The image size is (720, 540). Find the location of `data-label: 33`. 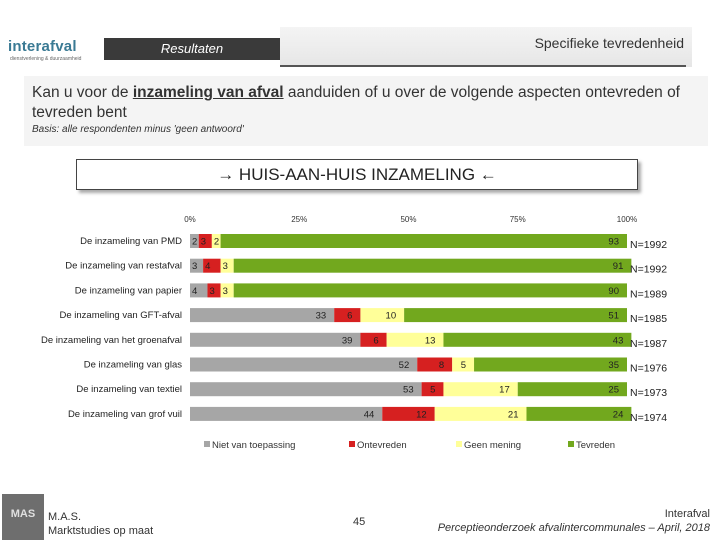

data-label: 33 is located at coordinates (321, 316).